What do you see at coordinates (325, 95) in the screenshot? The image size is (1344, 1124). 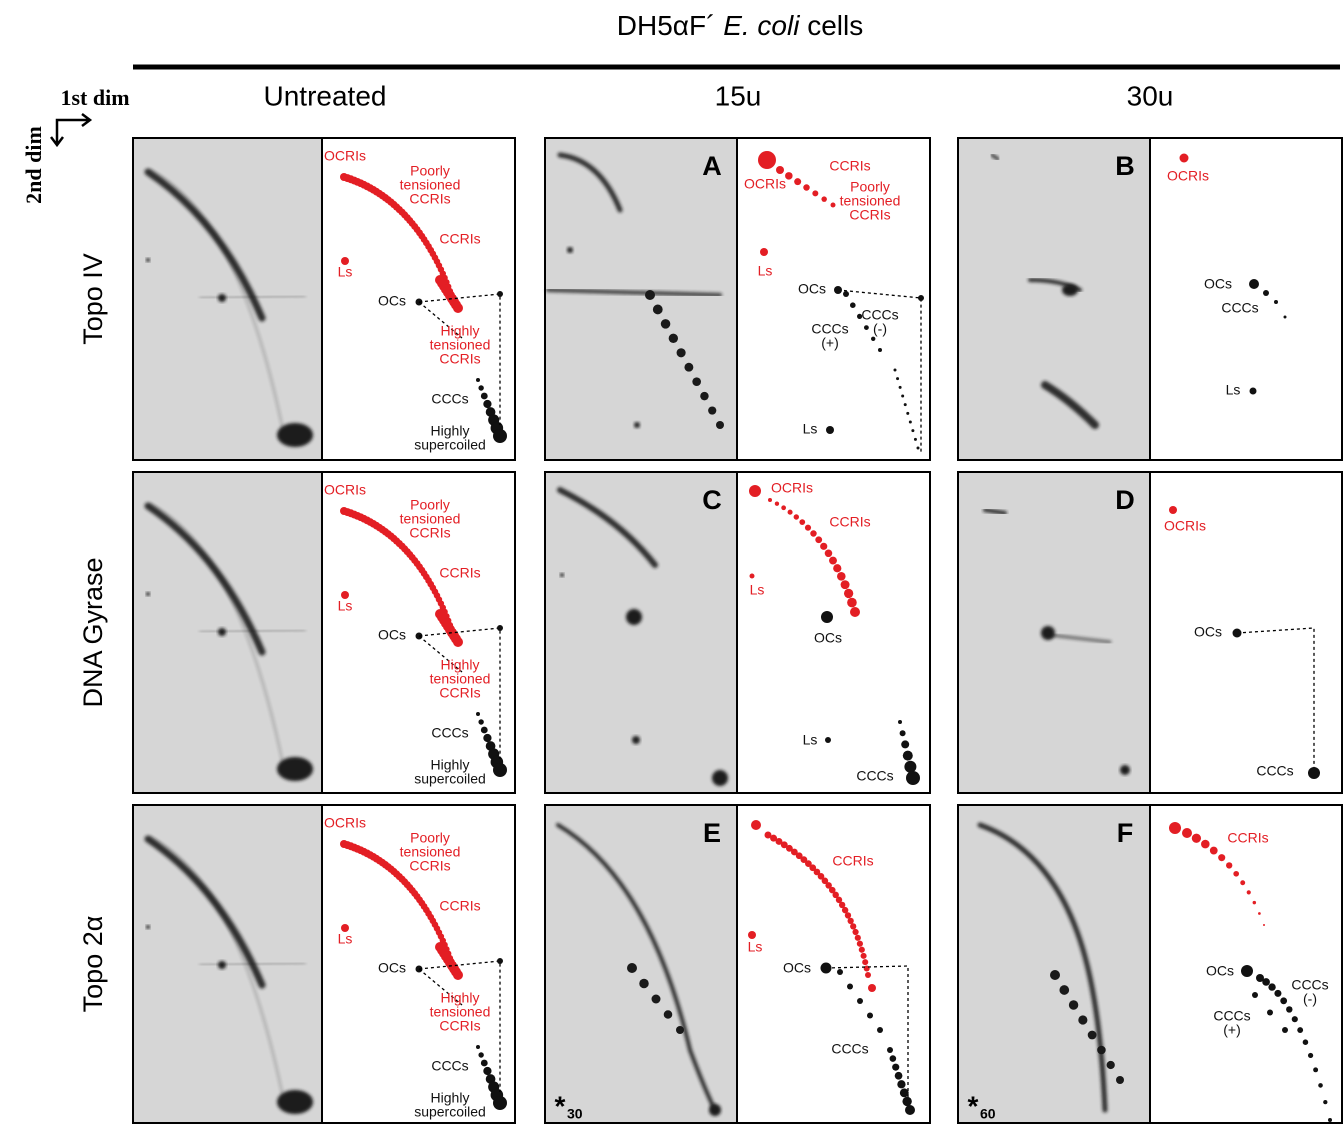 I see `column-header: Untreated` at bounding box center [325, 95].